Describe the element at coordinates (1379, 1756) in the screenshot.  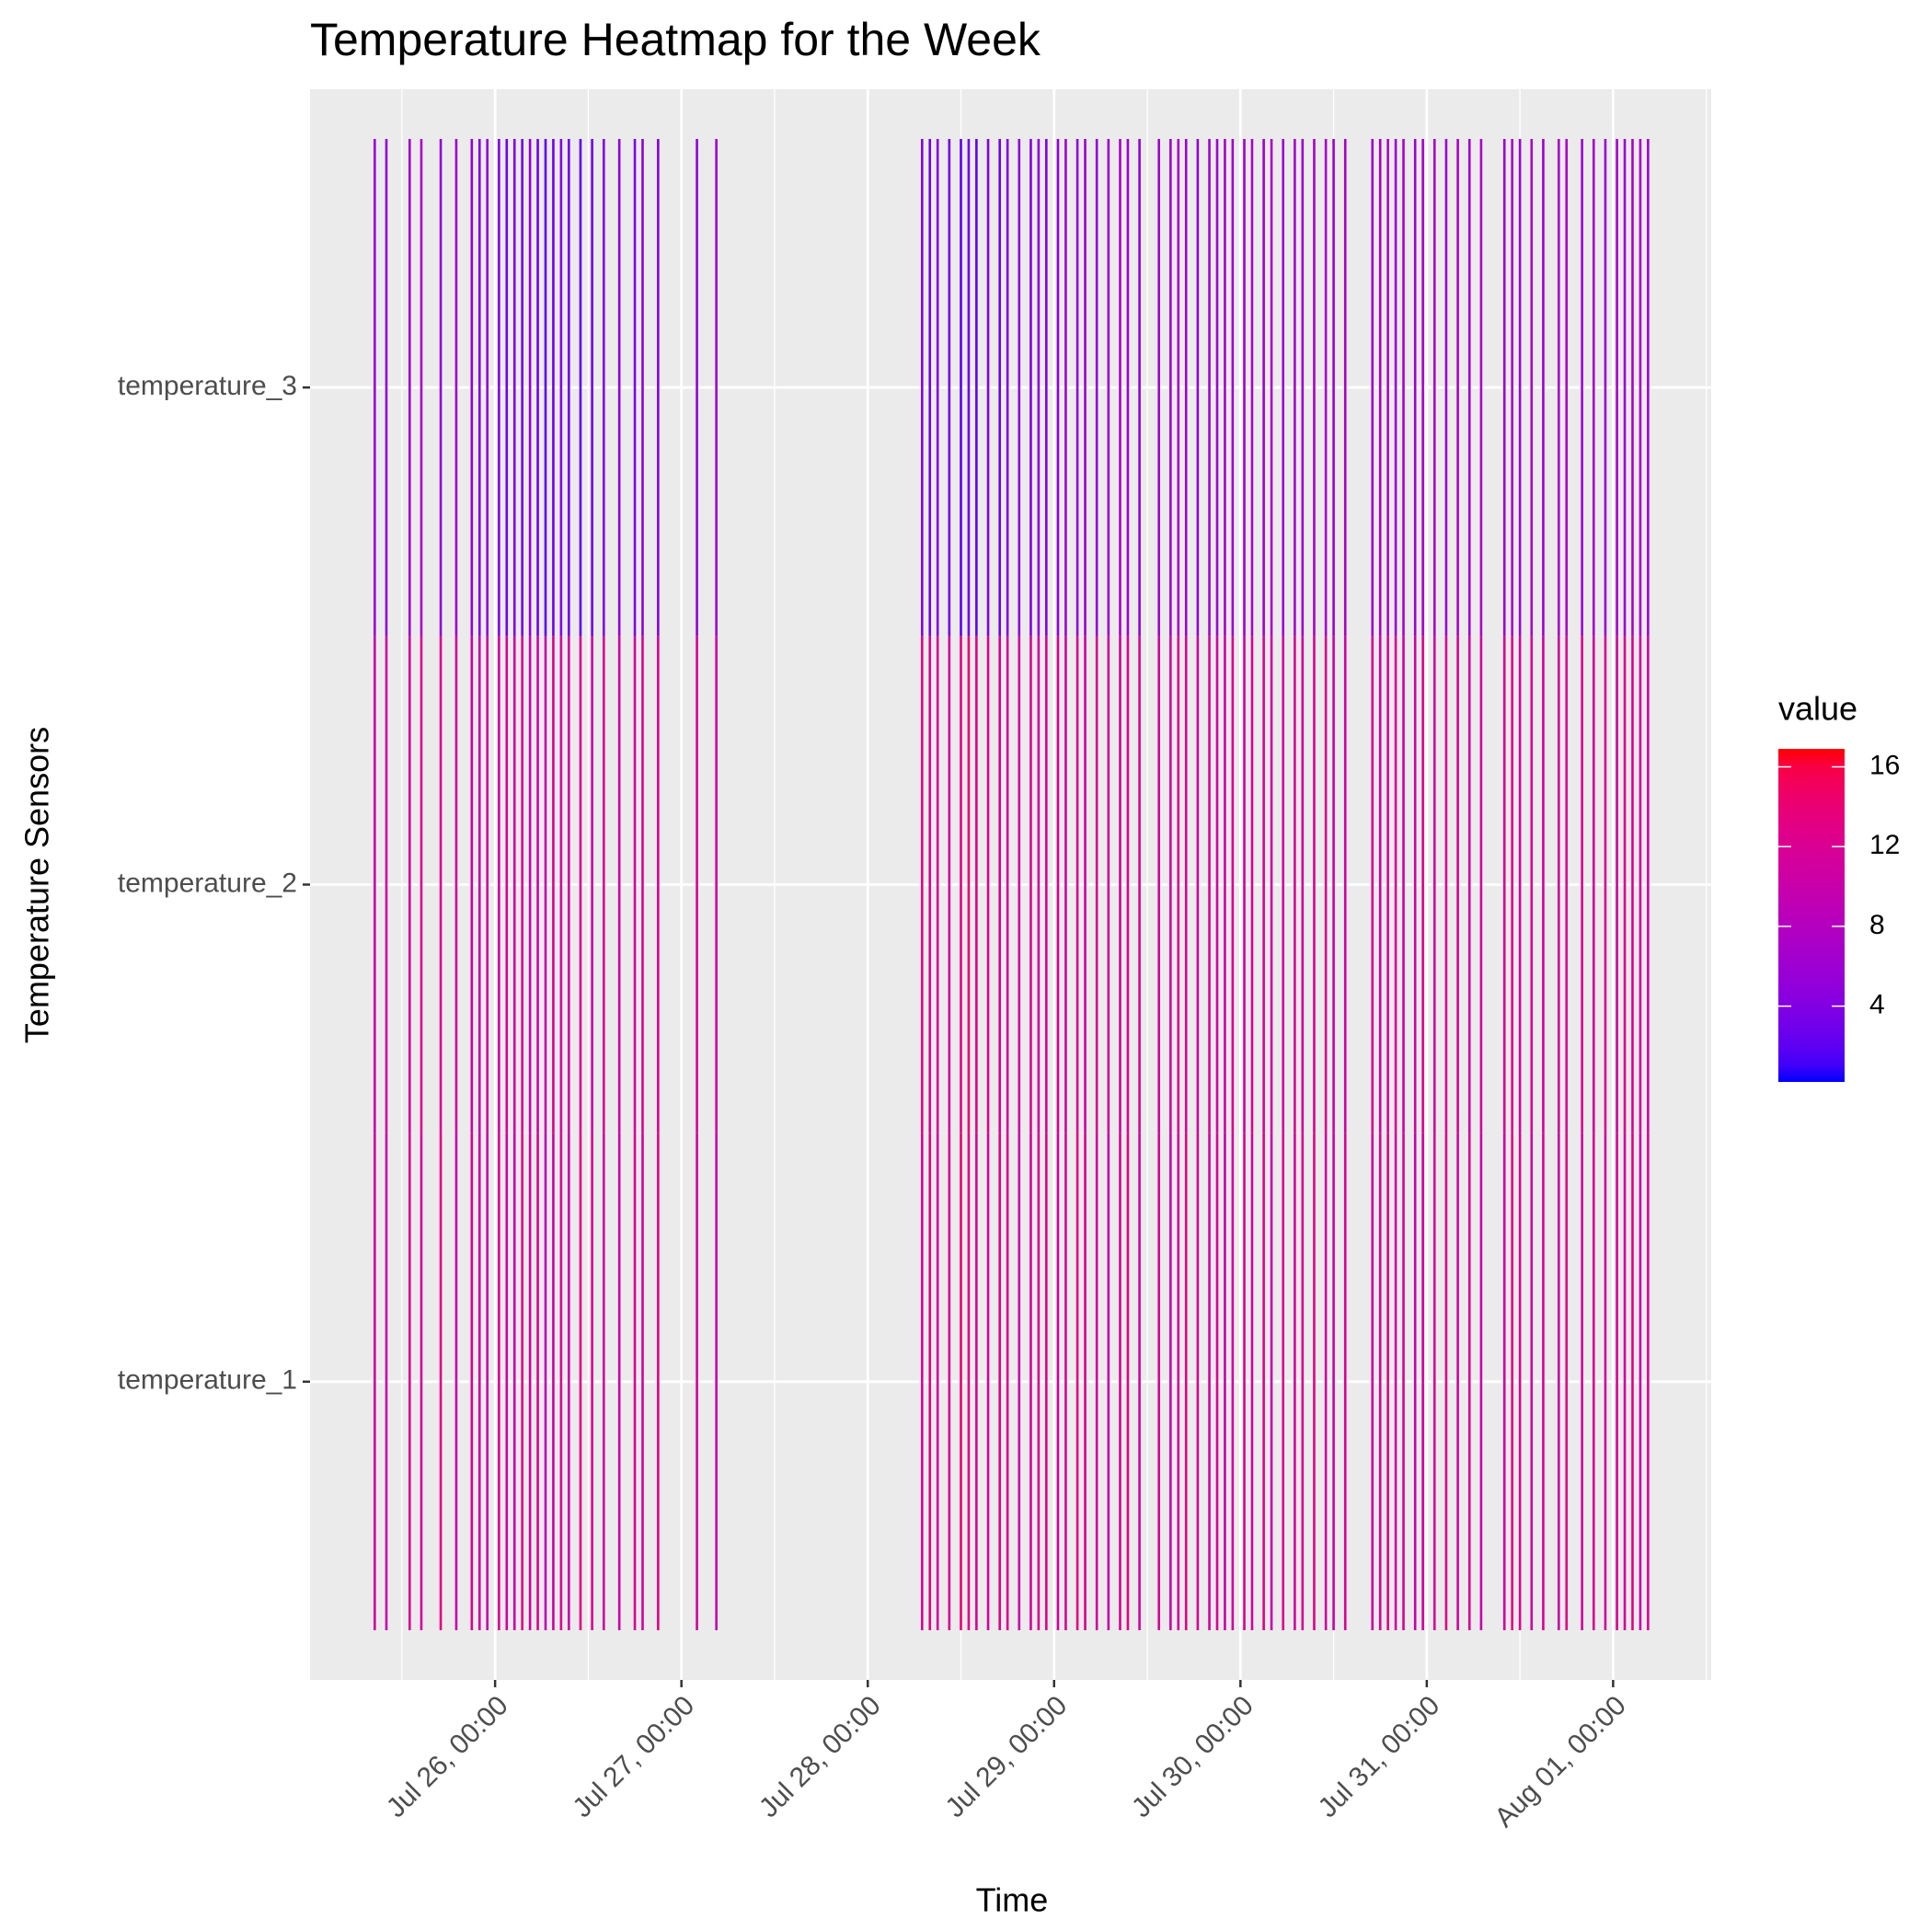
I see `x-tick-label: Jul 31, 00:00` at that location.